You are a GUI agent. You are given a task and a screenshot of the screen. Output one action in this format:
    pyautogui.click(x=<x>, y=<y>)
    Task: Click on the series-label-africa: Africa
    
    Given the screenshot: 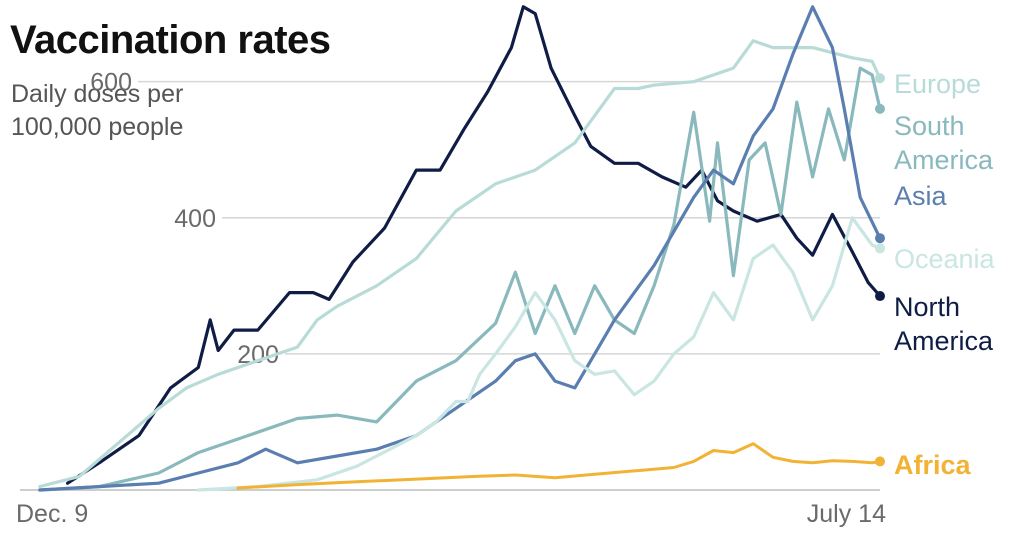 What is the action you would take?
    pyautogui.click(x=933, y=465)
    